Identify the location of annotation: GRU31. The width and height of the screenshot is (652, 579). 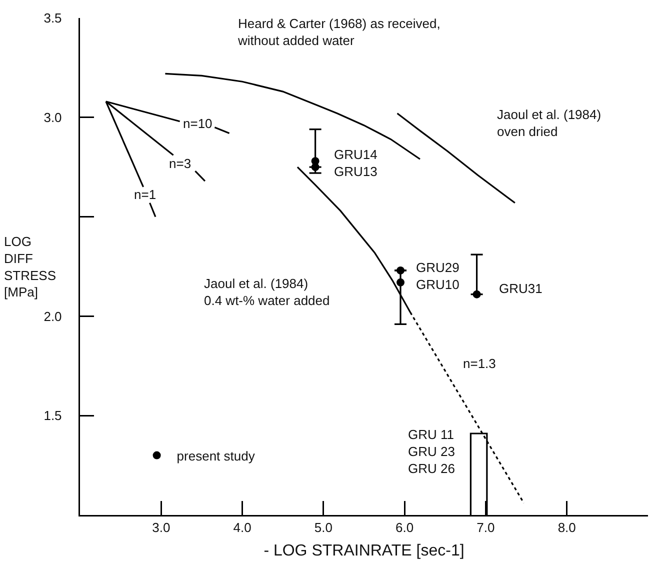
(520, 288).